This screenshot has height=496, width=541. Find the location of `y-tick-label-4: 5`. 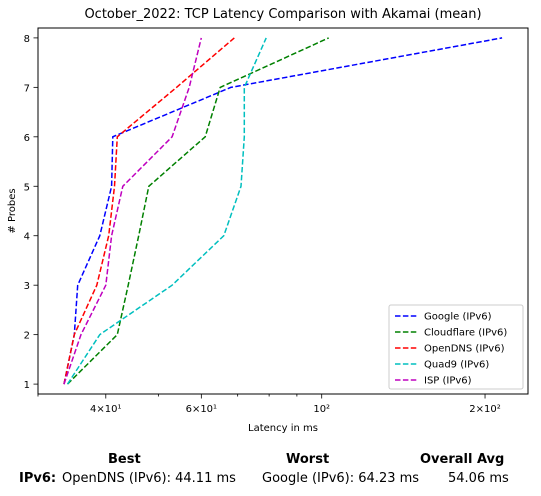

y-tick-label-4: 5 is located at coordinates (27, 187).